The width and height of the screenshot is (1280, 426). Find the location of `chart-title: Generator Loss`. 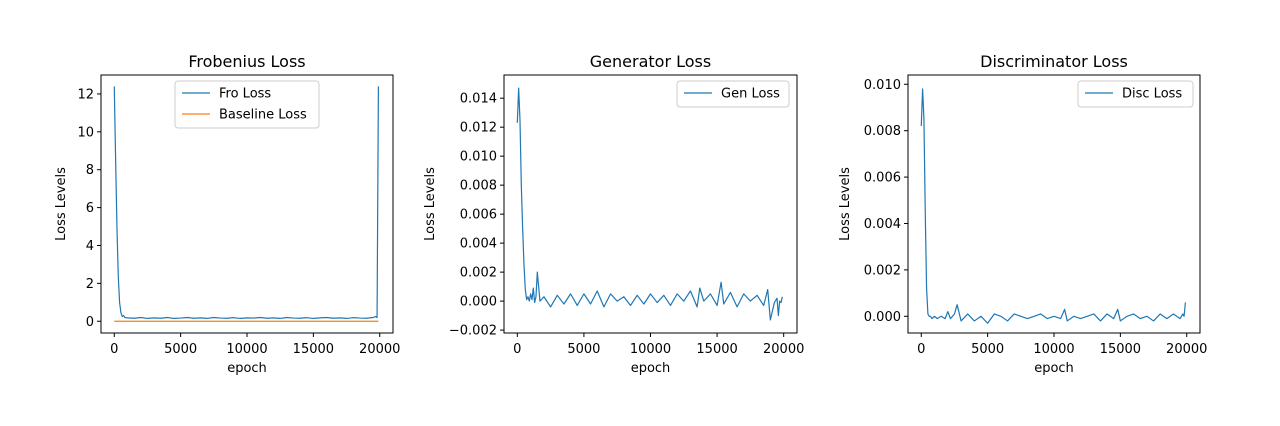

chart-title: Generator Loss is located at coordinates (650, 61).